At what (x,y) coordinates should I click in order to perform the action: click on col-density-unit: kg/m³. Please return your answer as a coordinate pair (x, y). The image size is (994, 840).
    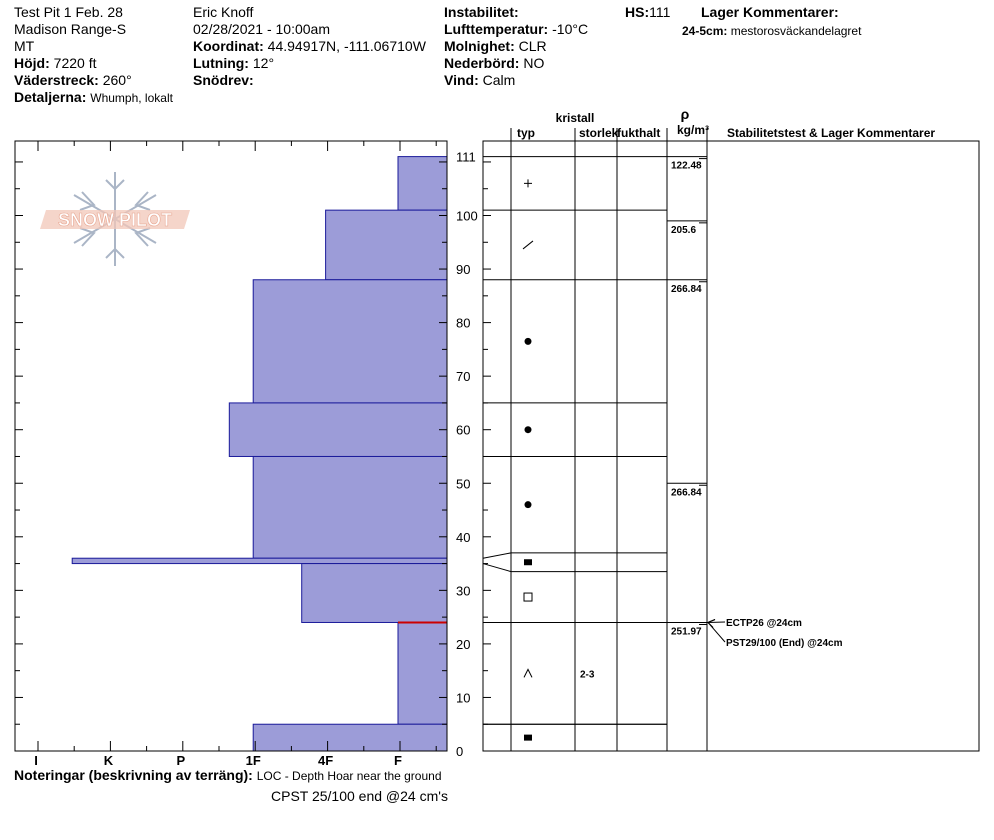
    Looking at the image, I should click on (693, 130).